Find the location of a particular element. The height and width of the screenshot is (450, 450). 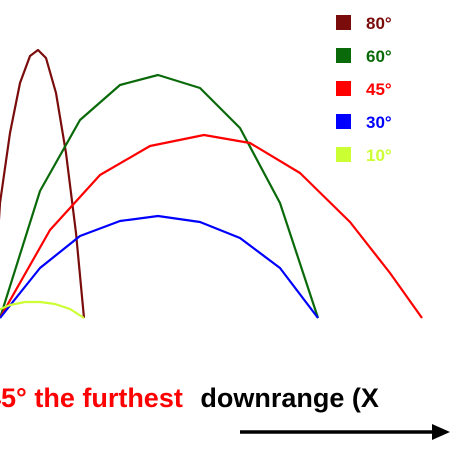

caption-black-part: downrange (X is located at coordinates (289, 398).